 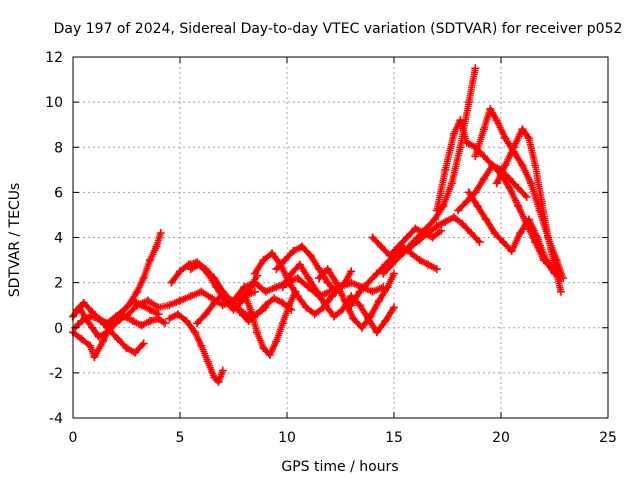 What do you see at coordinates (15, 240) in the screenshot?
I see `y-axis-label: SDTVAR / TECUs` at bounding box center [15, 240].